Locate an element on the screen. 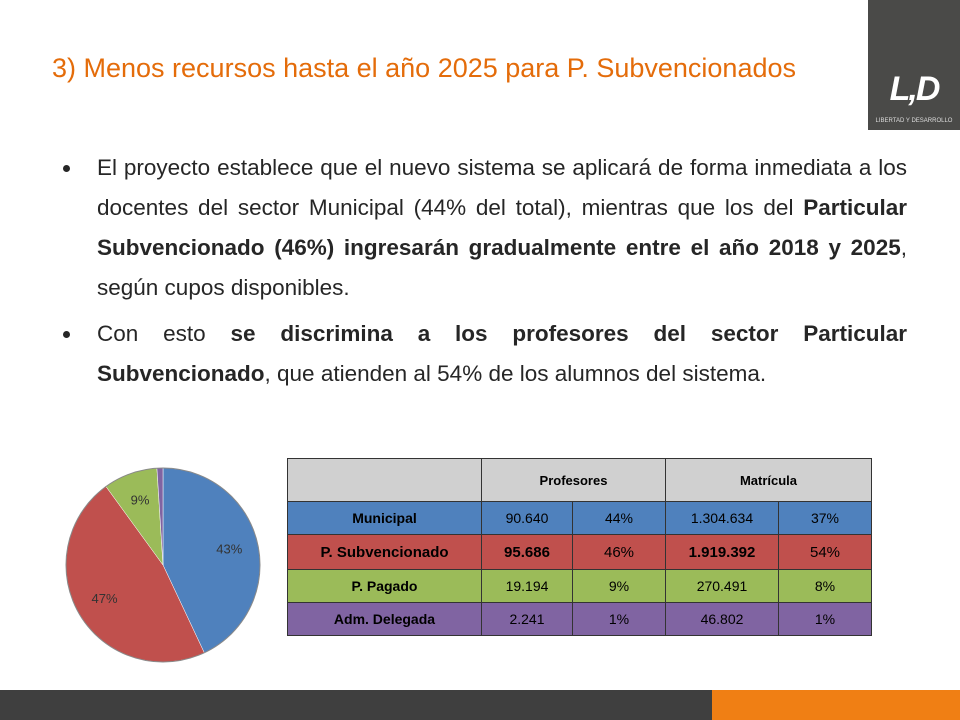 The width and height of the screenshot is (960, 720). text: , según cupos disponibles. is located at coordinates (502, 267).